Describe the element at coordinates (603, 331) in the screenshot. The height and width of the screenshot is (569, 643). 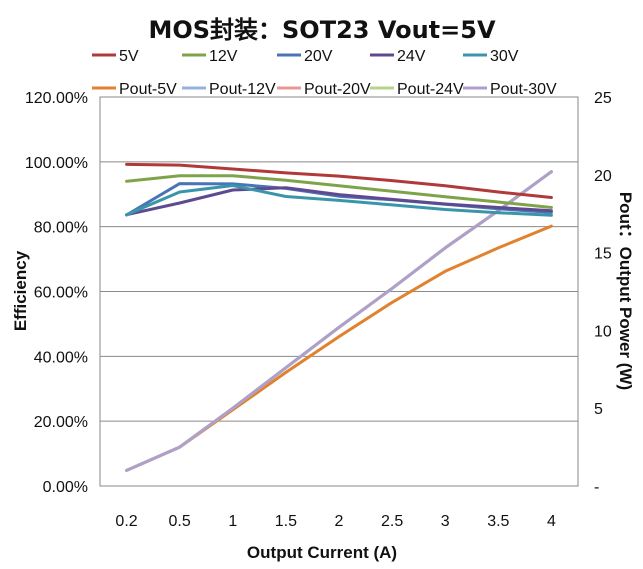
I see `y2-tick-label: 10` at that location.